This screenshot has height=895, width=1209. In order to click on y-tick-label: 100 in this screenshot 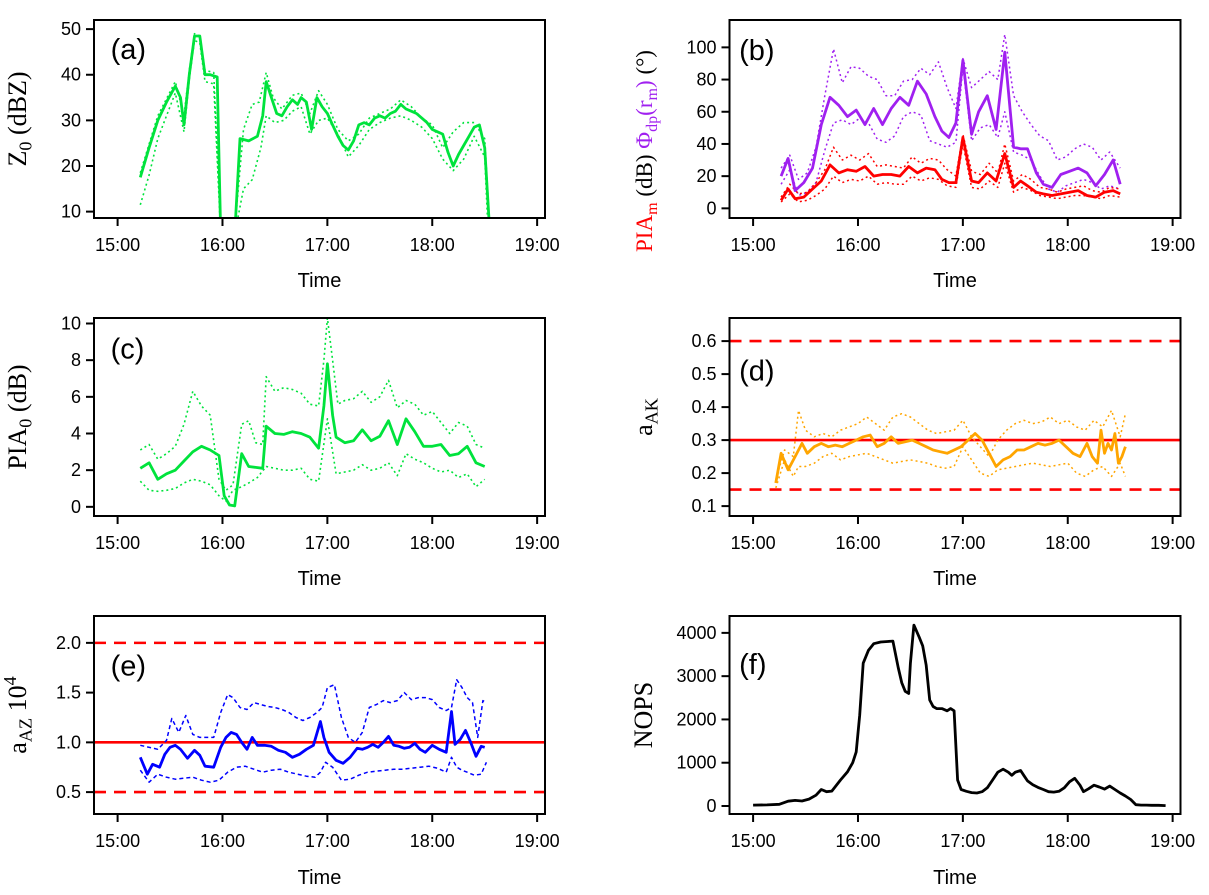, I will do `click(701, 47)`.